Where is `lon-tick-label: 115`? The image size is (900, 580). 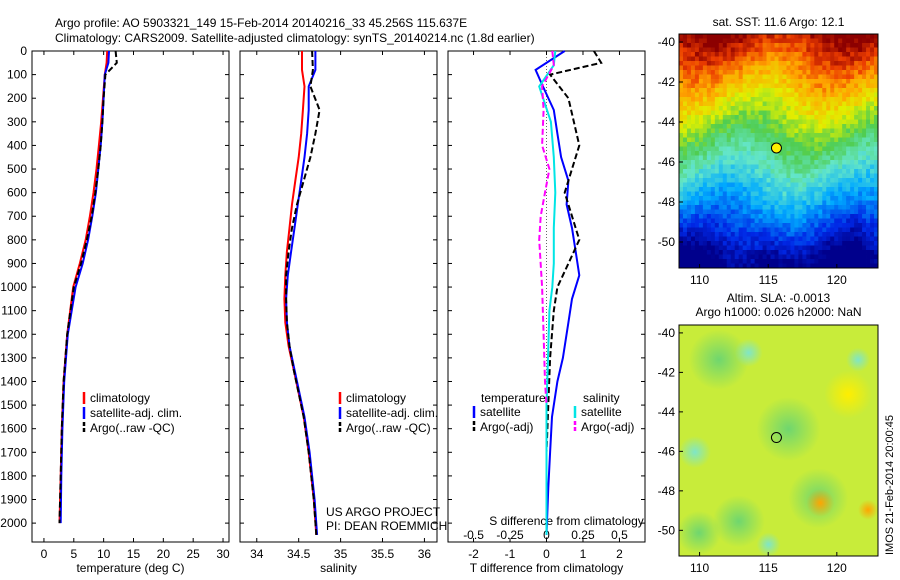 lon-tick-label: 115 is located at coordinates (768, 280).